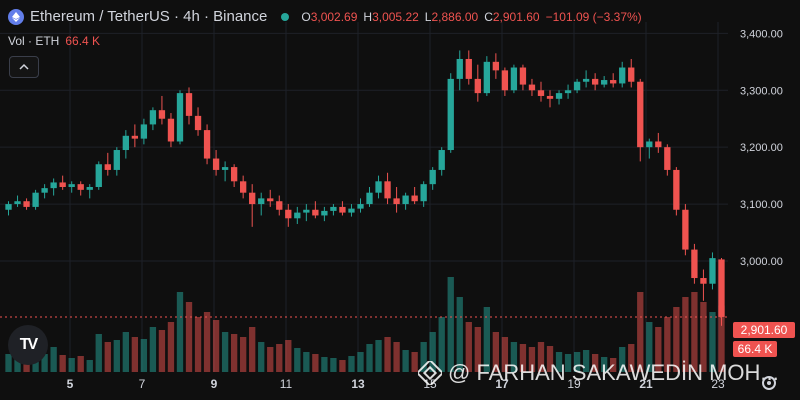  Describe the element at coordinates (430, 384) in the screenshot. I see `x-tick-label: 15` at that location.